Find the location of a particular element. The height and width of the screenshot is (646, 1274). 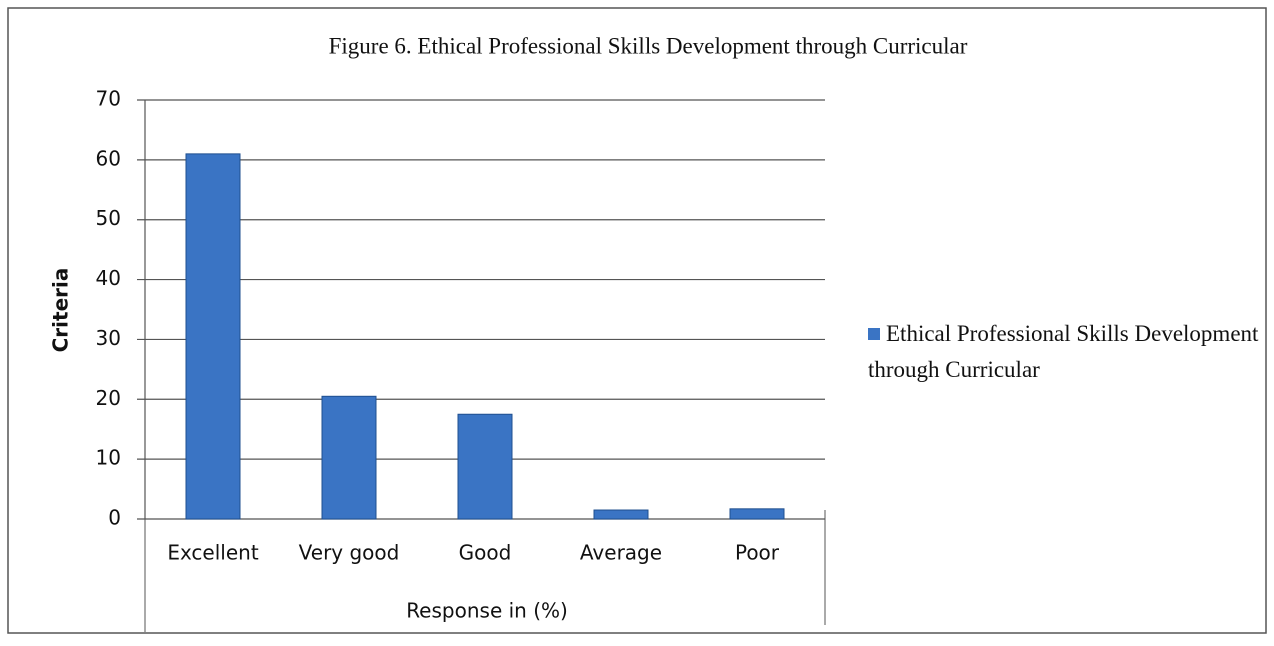

y-tick-label: 30 is located at coordinates (108, 338).